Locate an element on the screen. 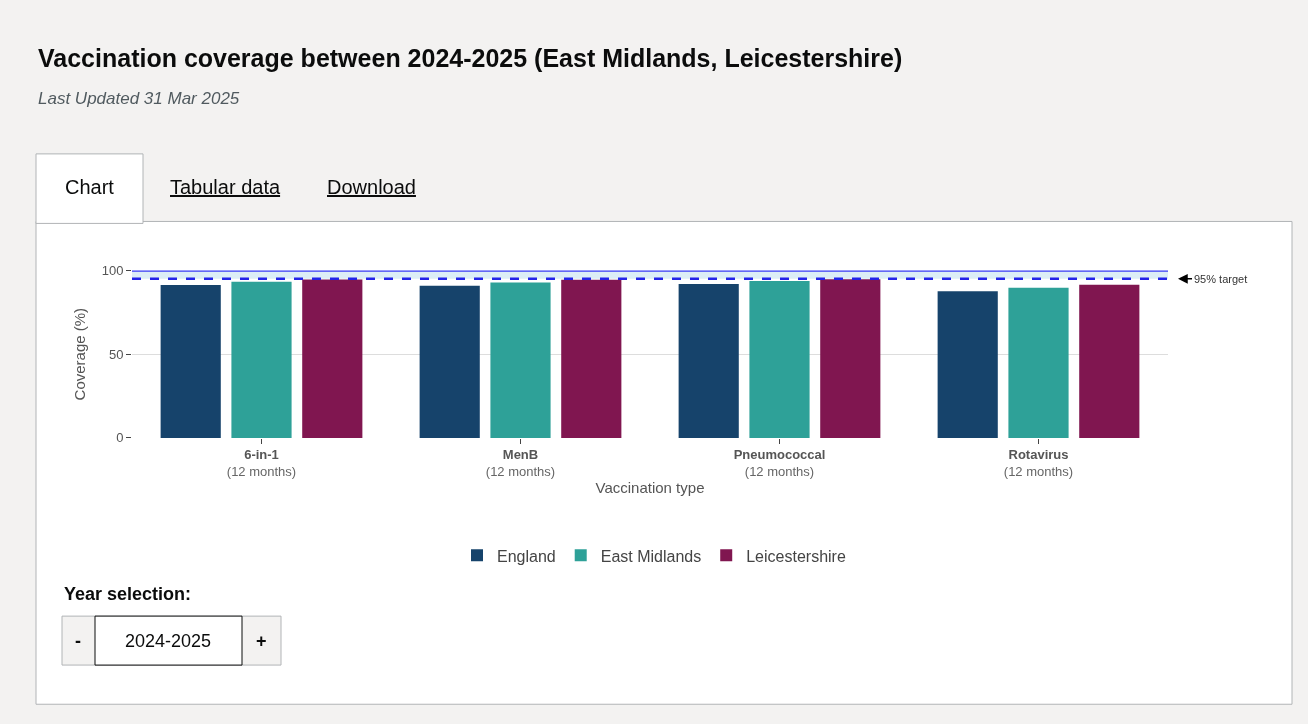 This screenshot has width=1308, height=724. text: 2024-2025 is located at coordinates (168, 641).